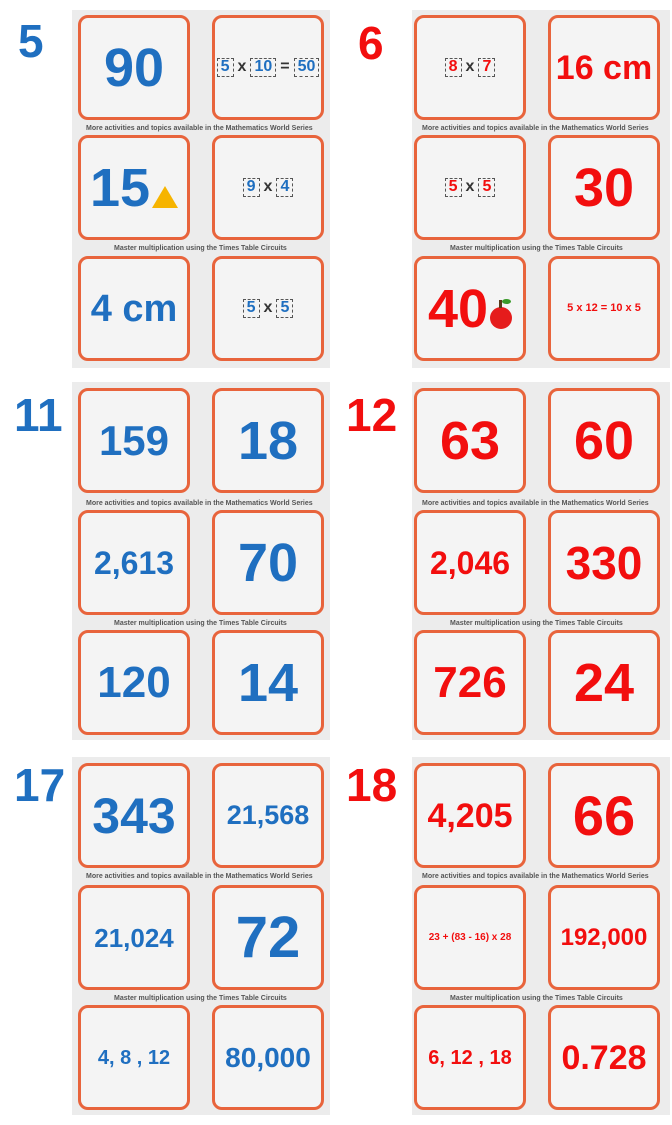 This screenshot has width=672, height=1125. I want to click on card: 120, so click(134, 682).